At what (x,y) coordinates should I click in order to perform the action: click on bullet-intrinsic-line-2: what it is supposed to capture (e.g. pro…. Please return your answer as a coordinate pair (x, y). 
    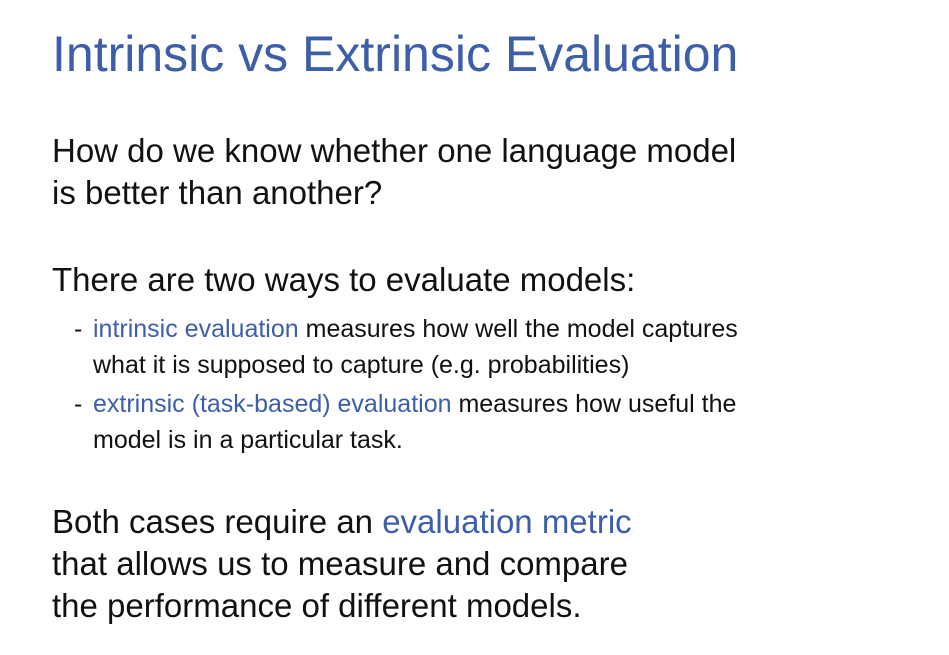
    Looking at the image, I should click on (361, 365).